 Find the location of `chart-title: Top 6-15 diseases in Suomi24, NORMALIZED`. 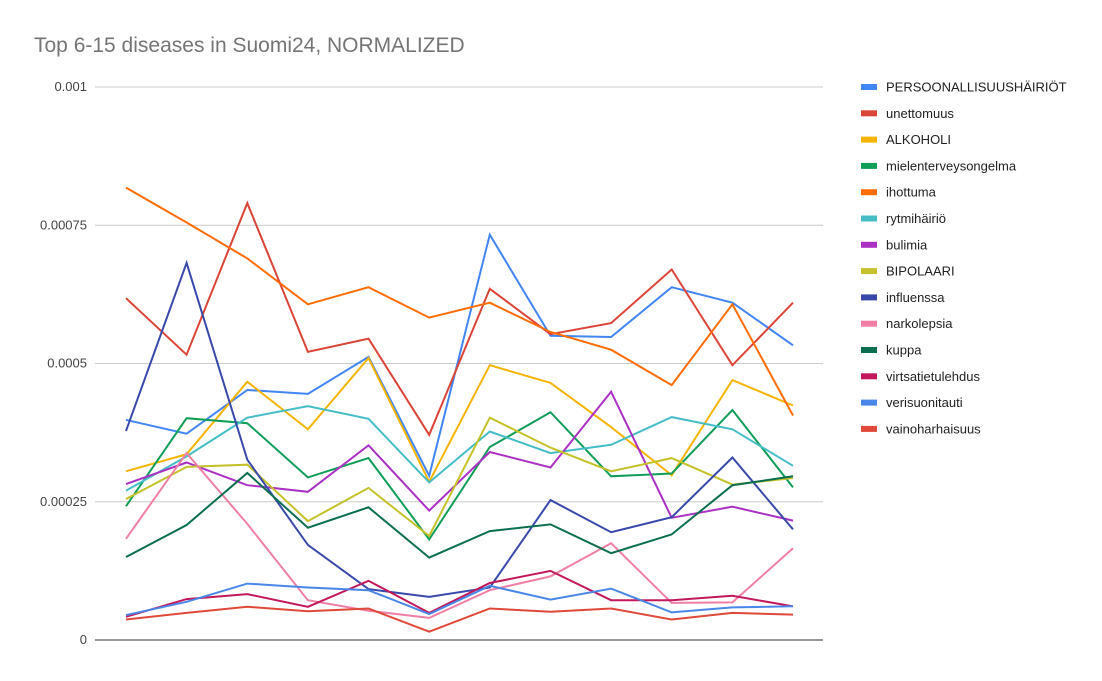

chart-title: Top 6-15 diseases in Suomi24, NORMALIZED is located at coordinates (249, 45).